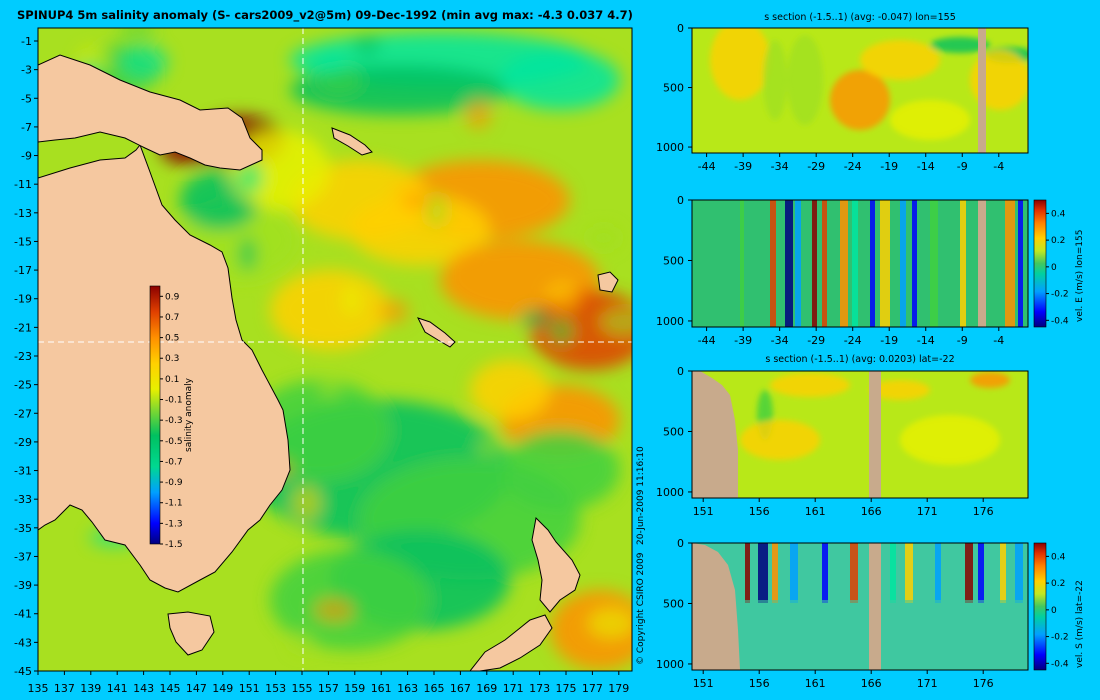  Describe the element at coordinates (170, 688) in the screenshot. I see `main-x-tick-label: 145` at that location.